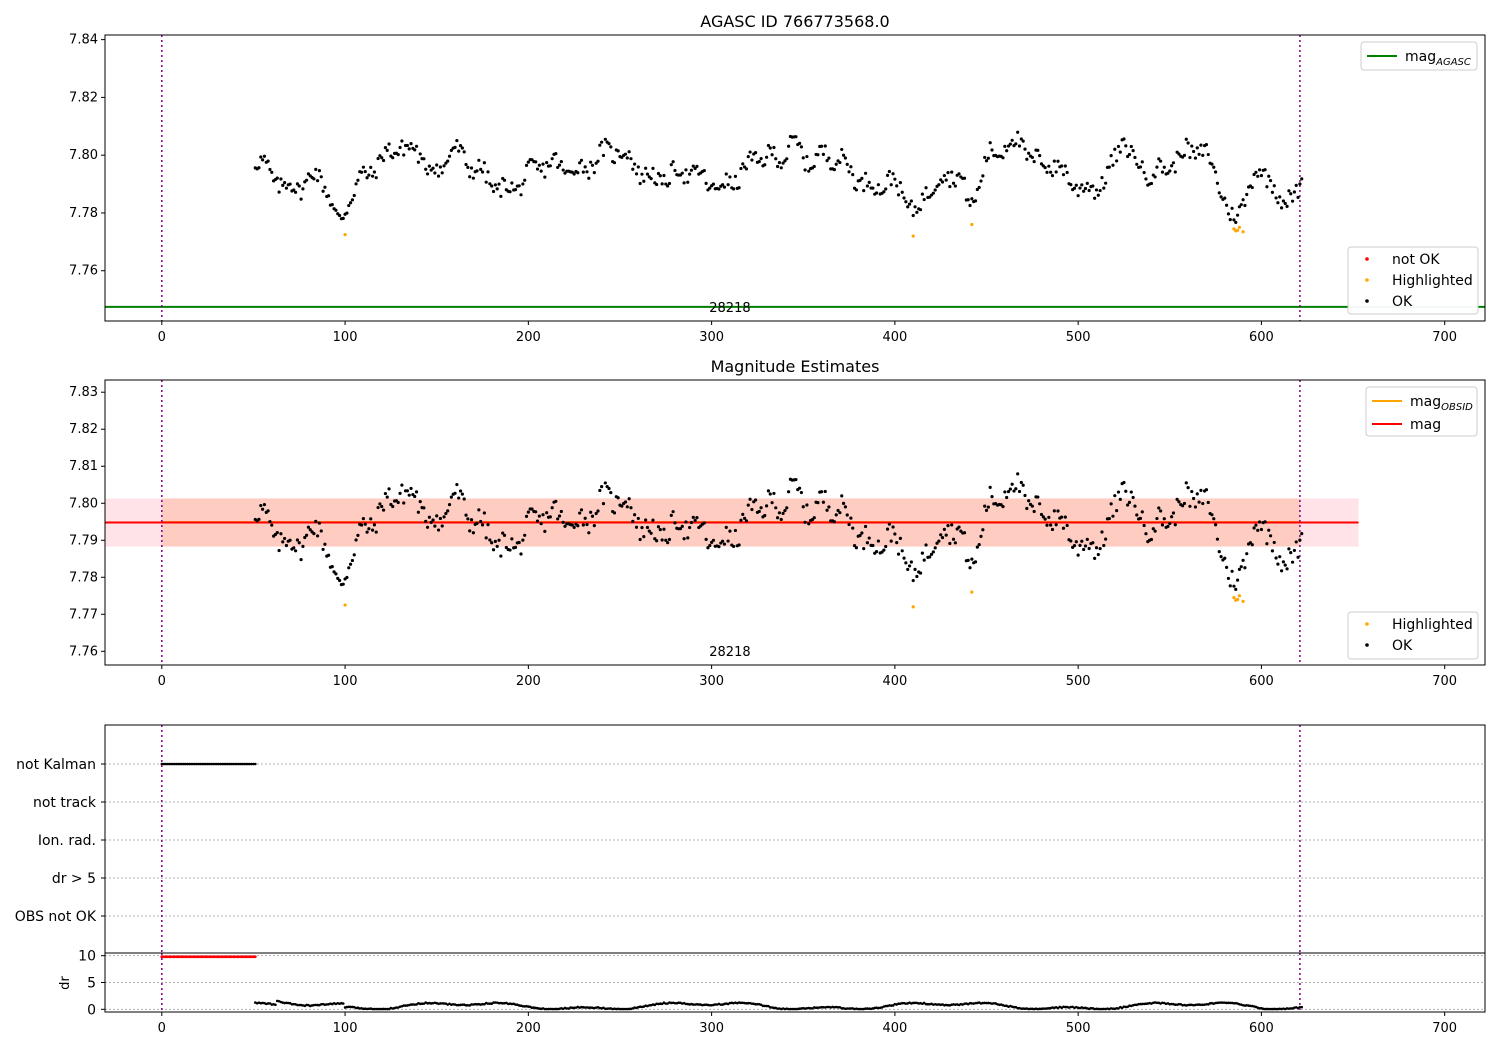  Describe the element at coordinates (56, 765) in the screenshot. I see `flag-label: not Kalman` at that location.